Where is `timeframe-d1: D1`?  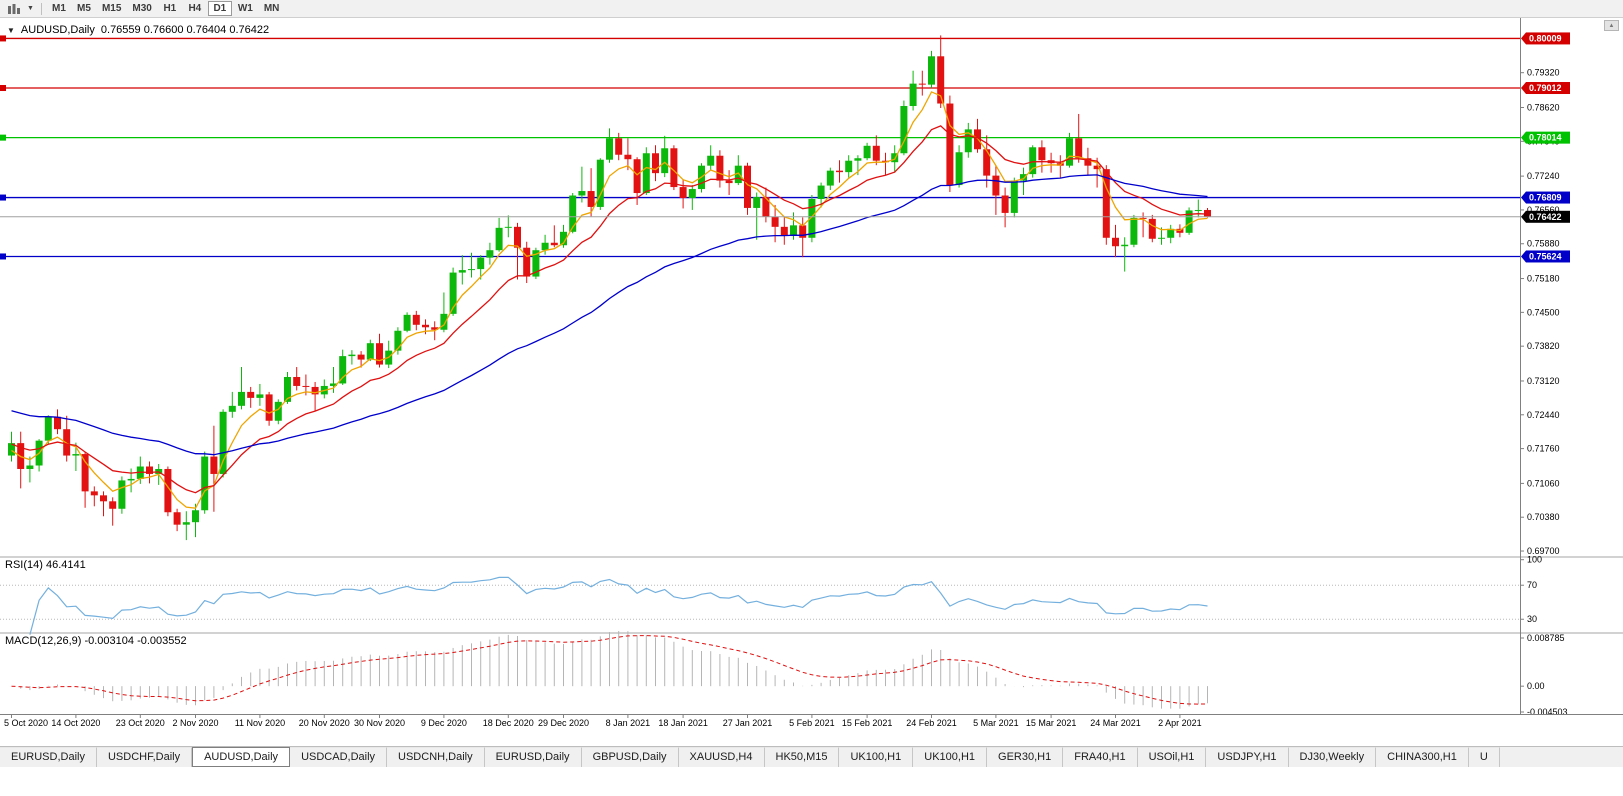 timeframe-d1: D1 is located at coordinates (219, 8).